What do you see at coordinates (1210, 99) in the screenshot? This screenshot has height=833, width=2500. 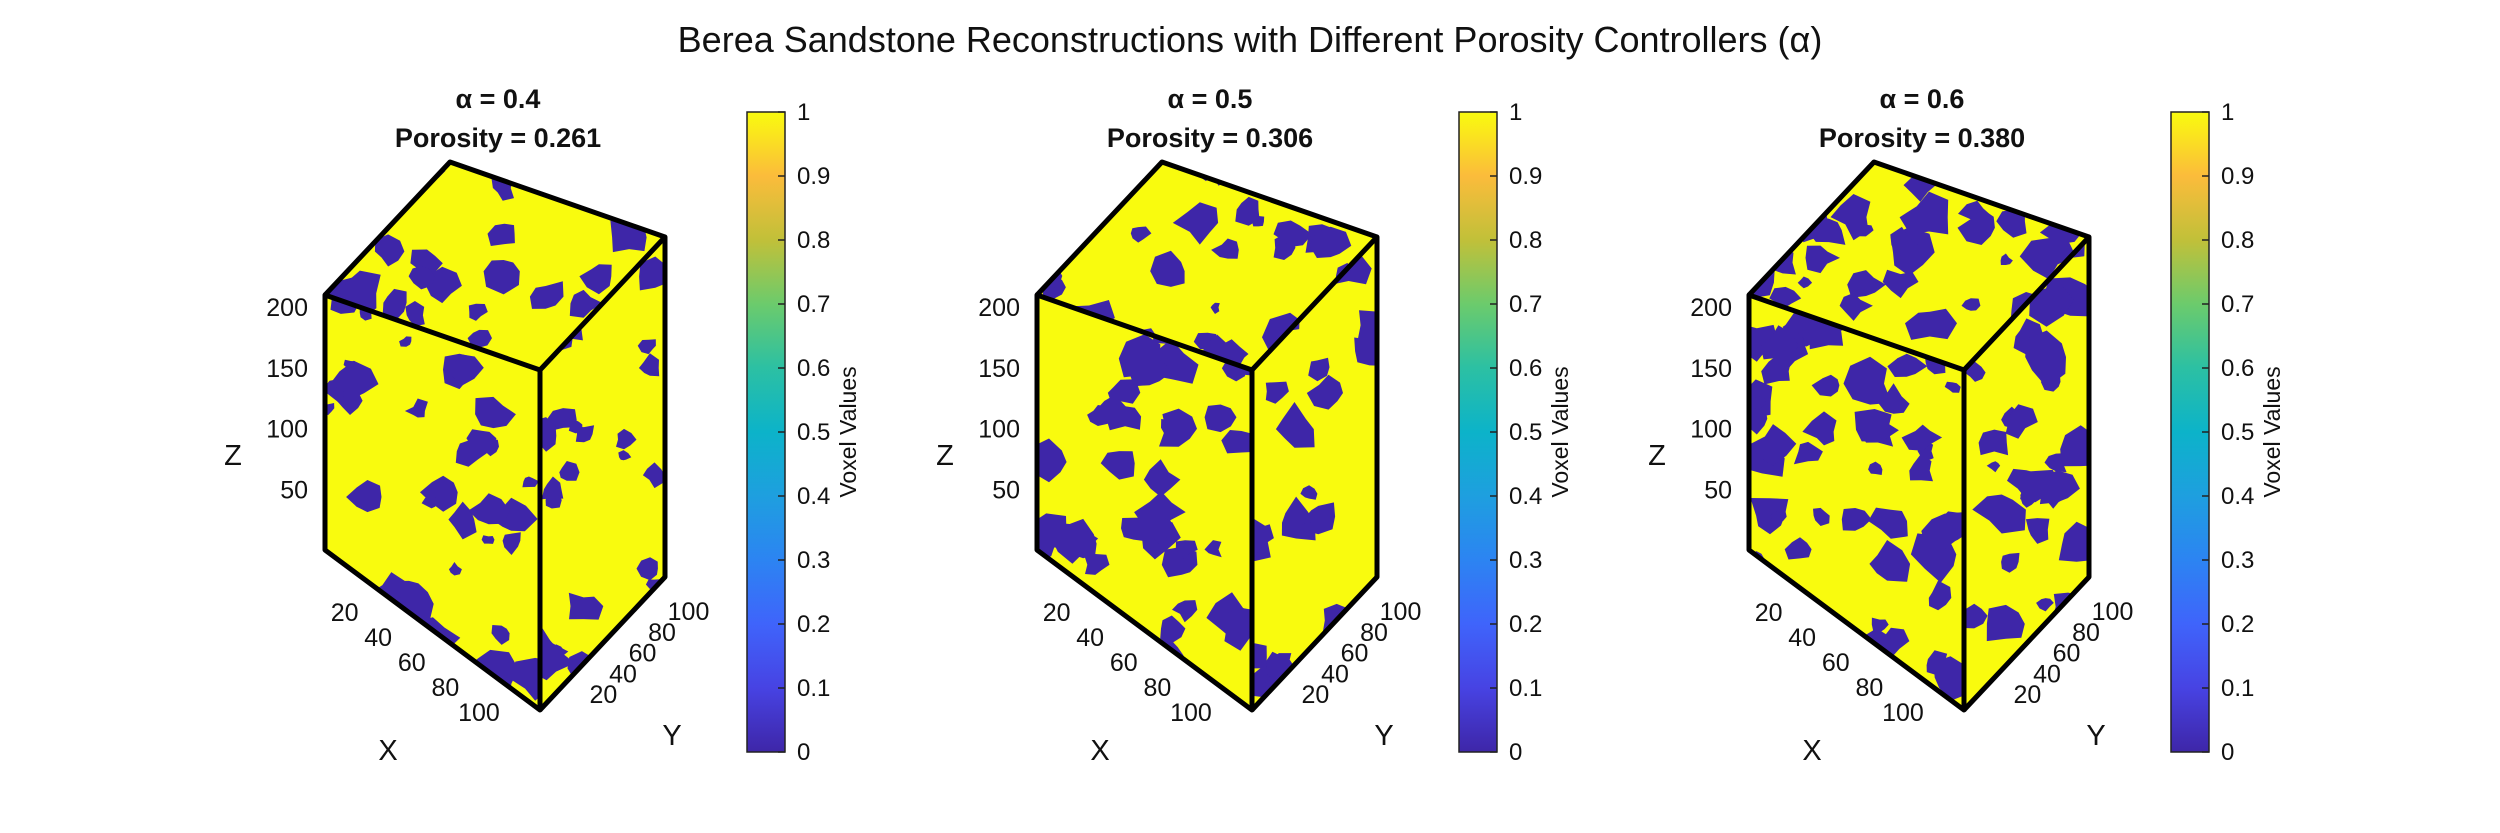 I see `panel-title-alpha: α = 0.5` at bounding box center [1210, 99].